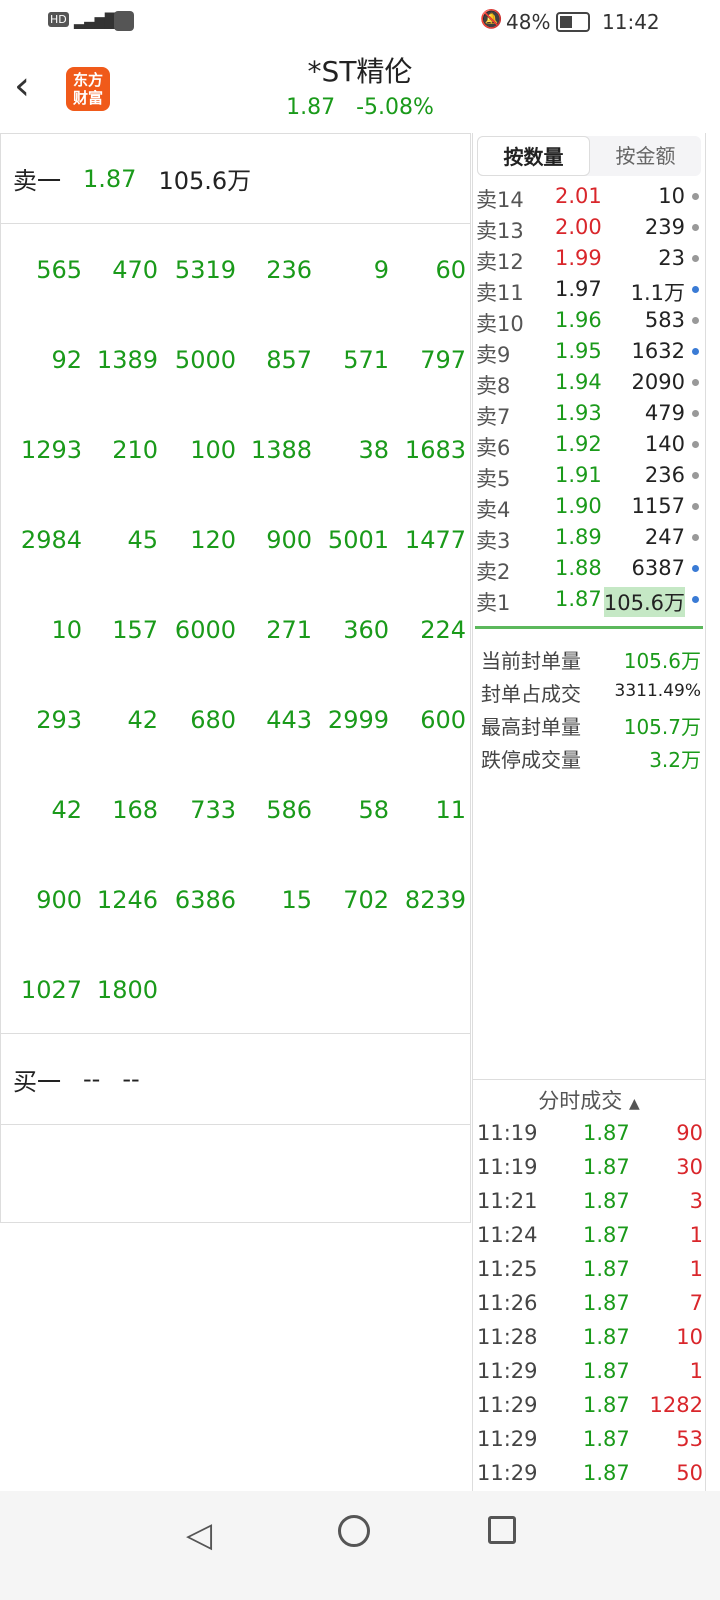 This screenshot has height=1600, width=720. Describe the element at coordinates (500, 293) in the screenshot. I see `level-label: 卖11` at that location.